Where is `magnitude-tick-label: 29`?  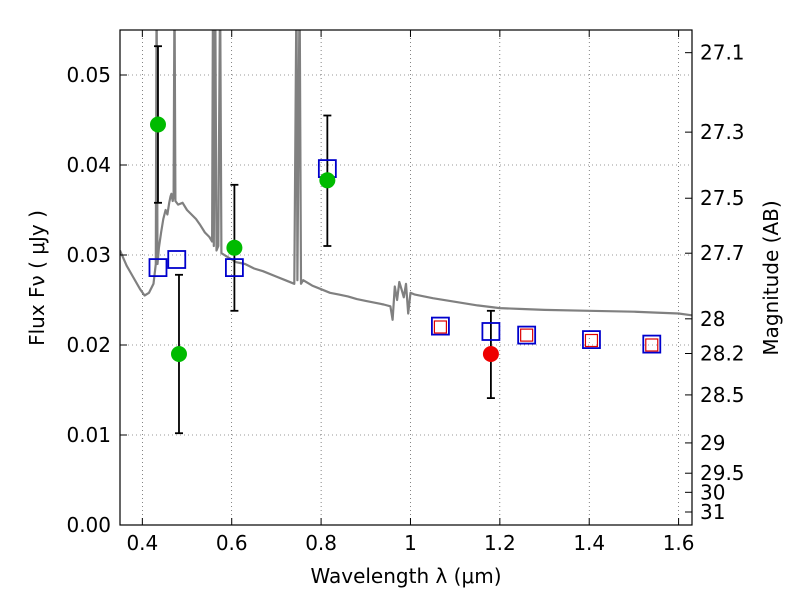 magnitude-tick-label: 29 is located at coordinates (712, 443).